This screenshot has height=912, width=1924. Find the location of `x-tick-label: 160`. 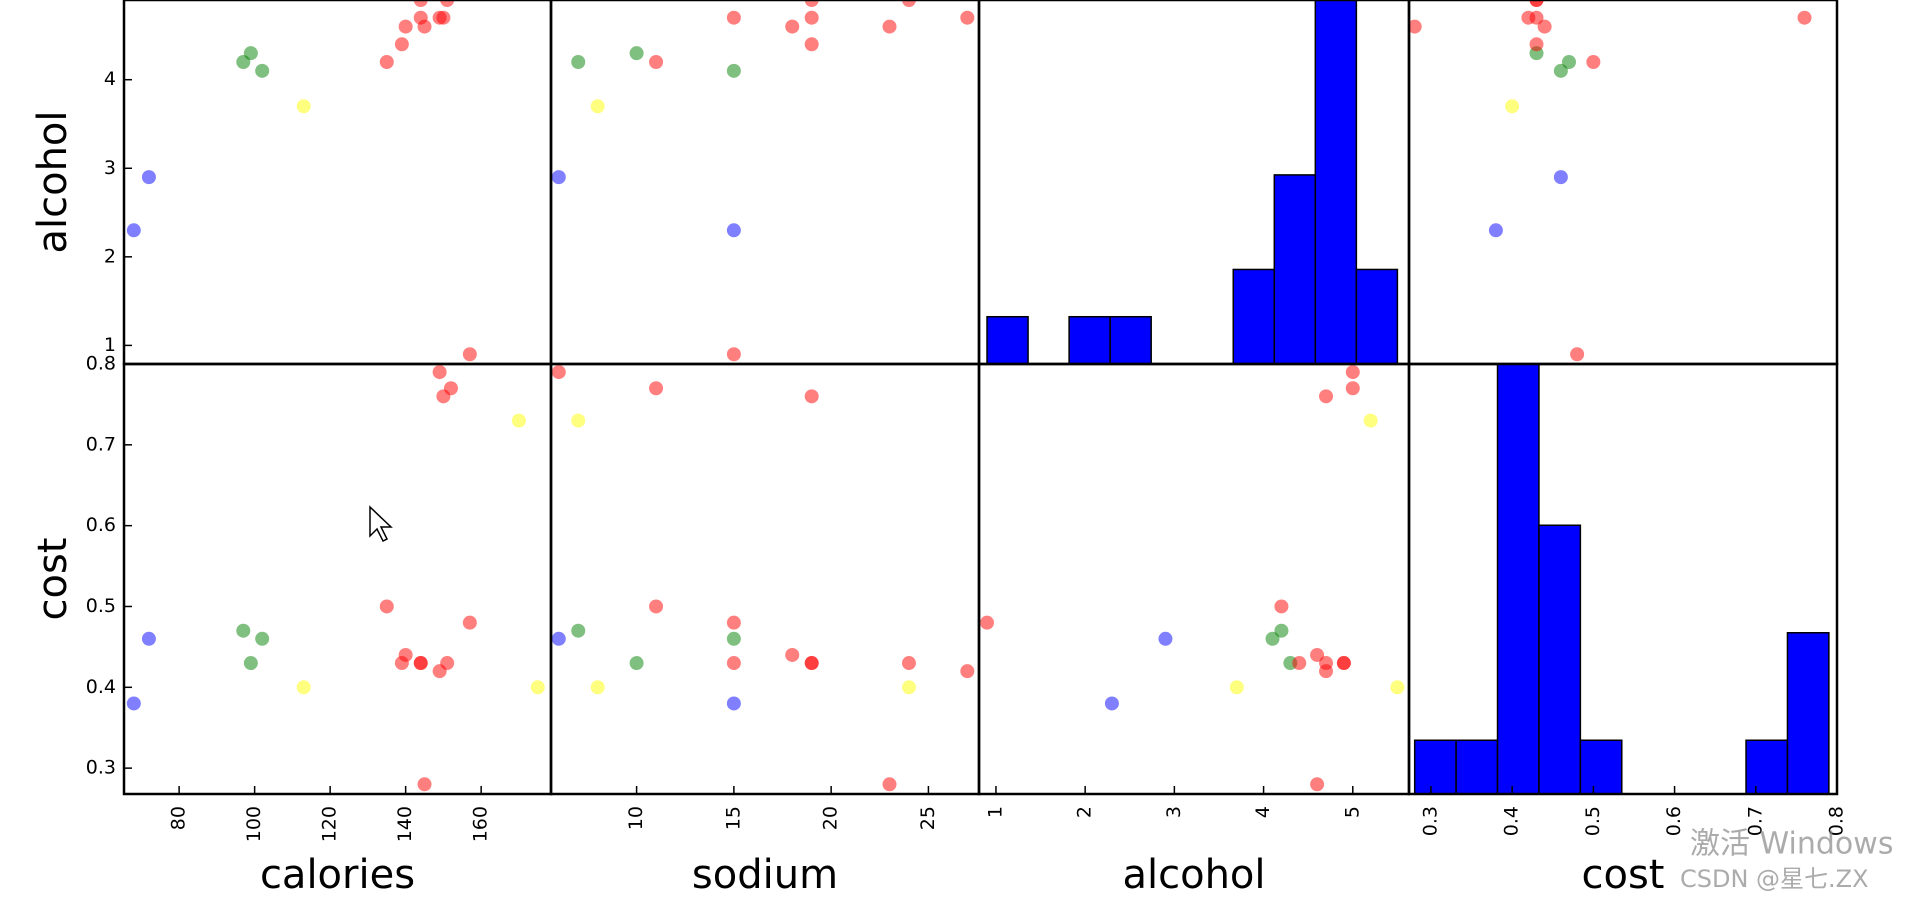

x-tick-label: 160 is located at coordinates (481, 824).